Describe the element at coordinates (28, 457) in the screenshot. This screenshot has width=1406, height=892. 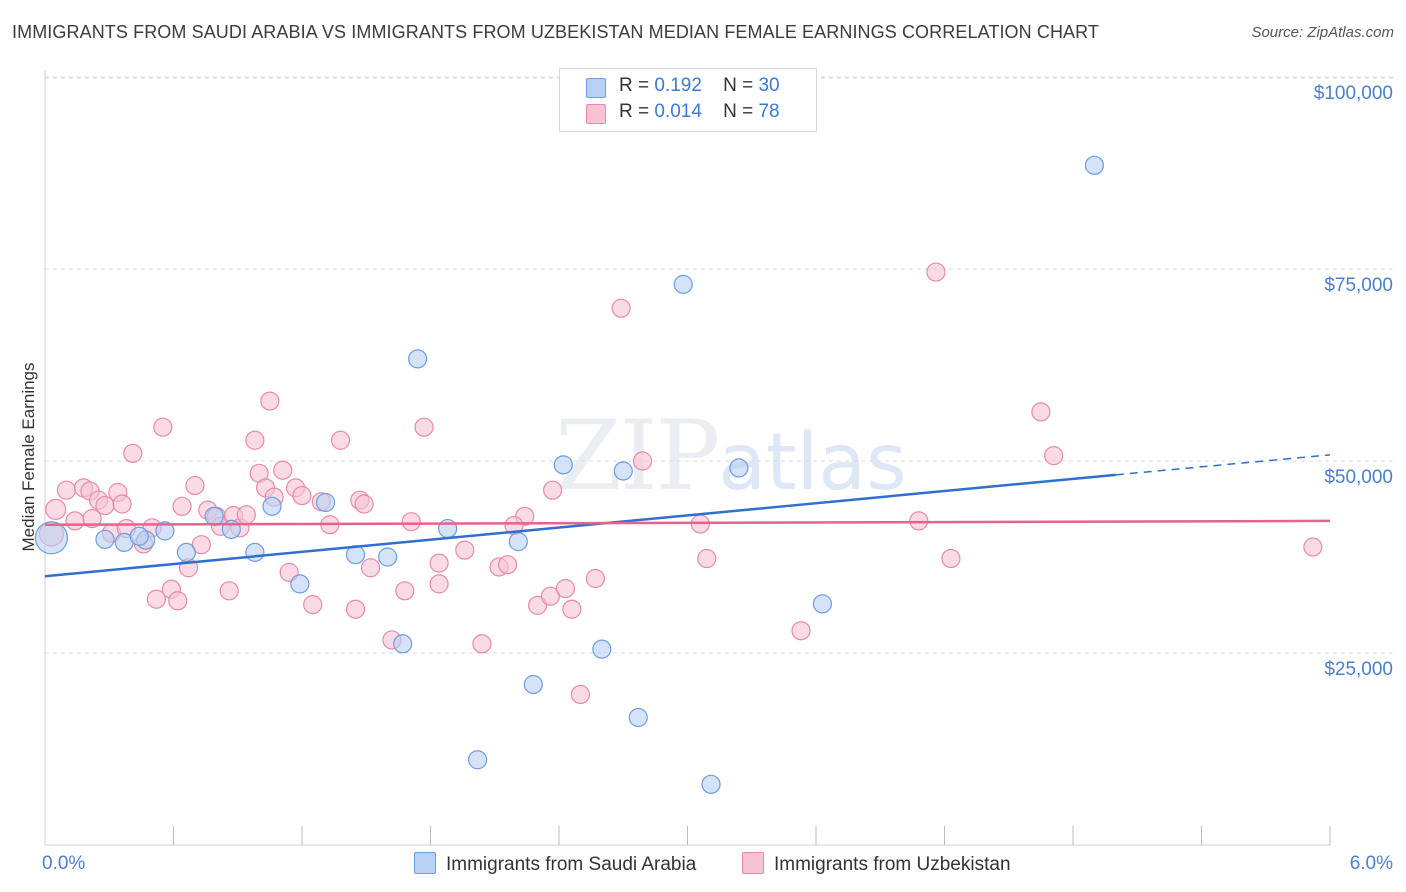
I see `y-axis-title: Median Female Earnings` at that location.